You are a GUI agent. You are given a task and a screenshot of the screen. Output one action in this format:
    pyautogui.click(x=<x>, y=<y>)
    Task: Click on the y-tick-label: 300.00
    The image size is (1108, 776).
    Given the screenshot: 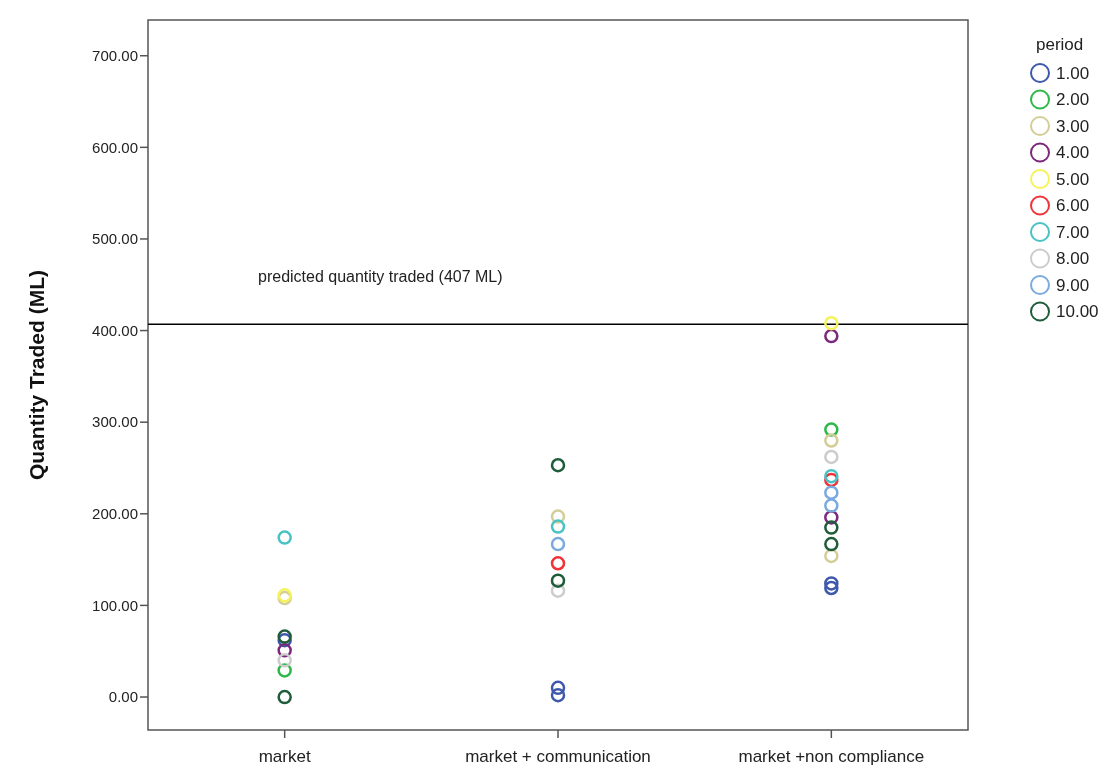 What is the action you would take?
    pyautogui.click(x=115, y=422)
    